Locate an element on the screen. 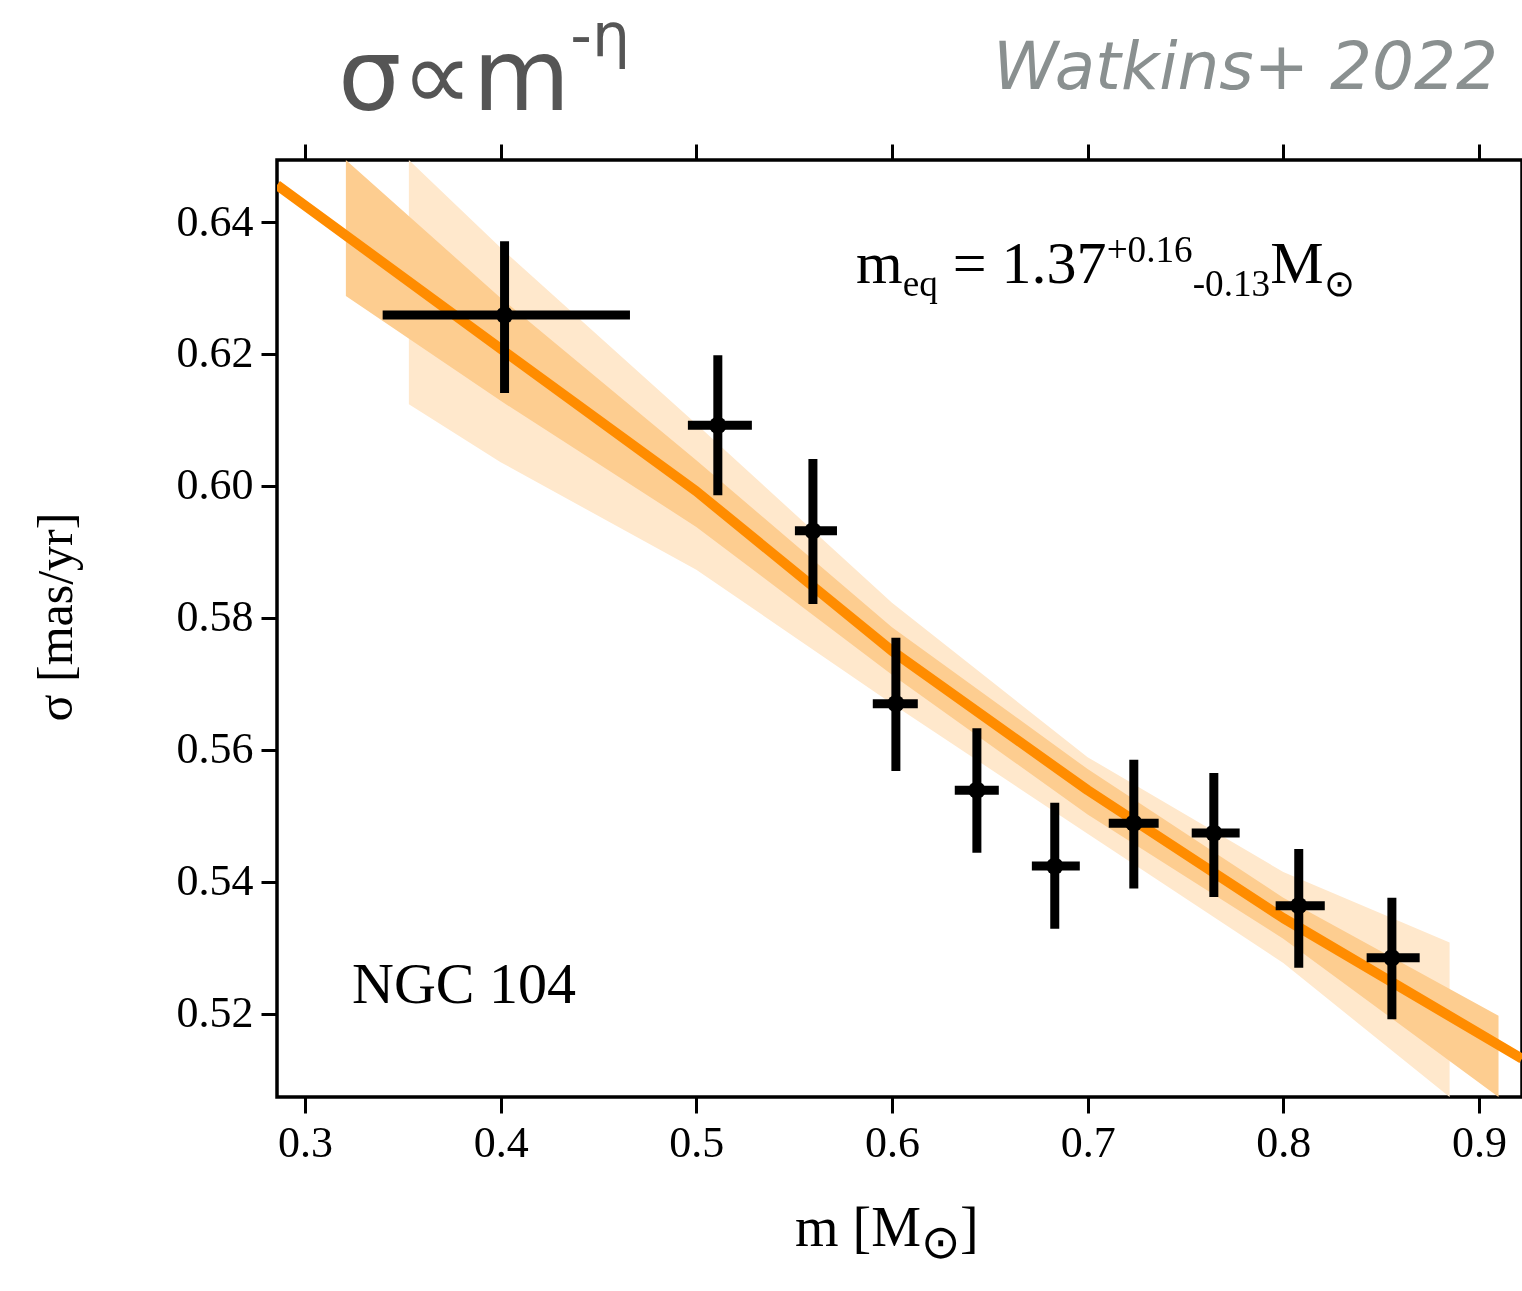 The width and height of the screenshot is (1522, 1291). annotation: m$_{eq}$ = 1.37$^{+0.16}$$_{-0.13}$M$_{⊙}$ is located at coordinates (1105, 266).